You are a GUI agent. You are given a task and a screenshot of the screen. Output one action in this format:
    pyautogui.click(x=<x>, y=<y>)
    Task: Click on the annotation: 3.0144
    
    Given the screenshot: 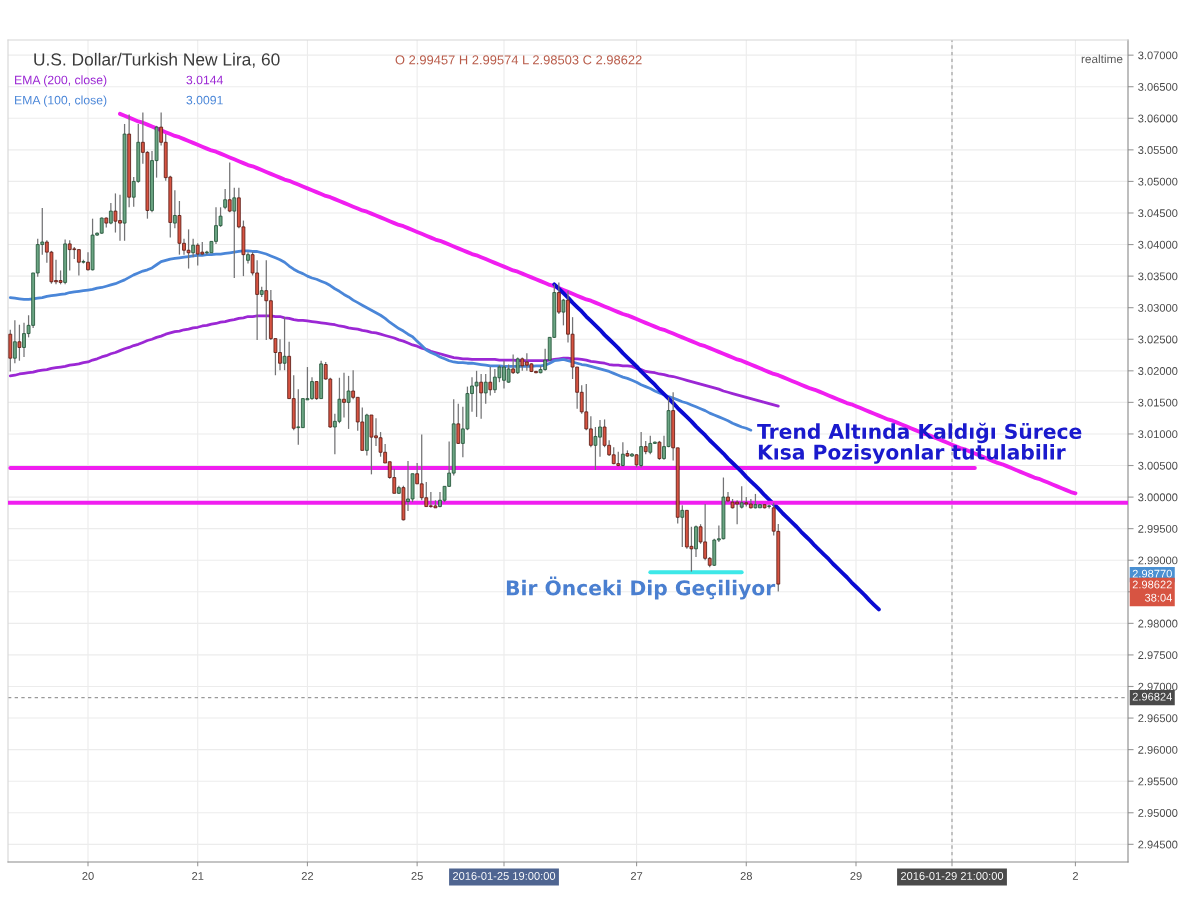 What is the action you would take?
    pyautogui.click(x=204, y=80)
    